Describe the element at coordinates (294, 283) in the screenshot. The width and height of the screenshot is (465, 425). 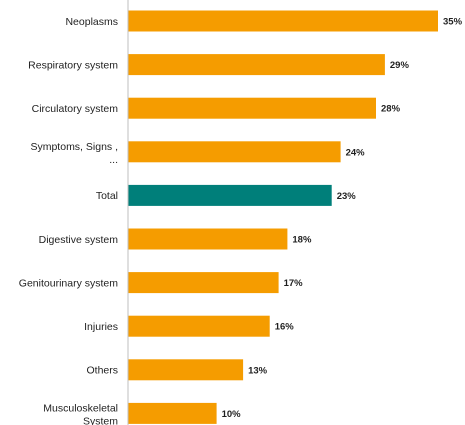
I see `data-label: 17%` at that location.